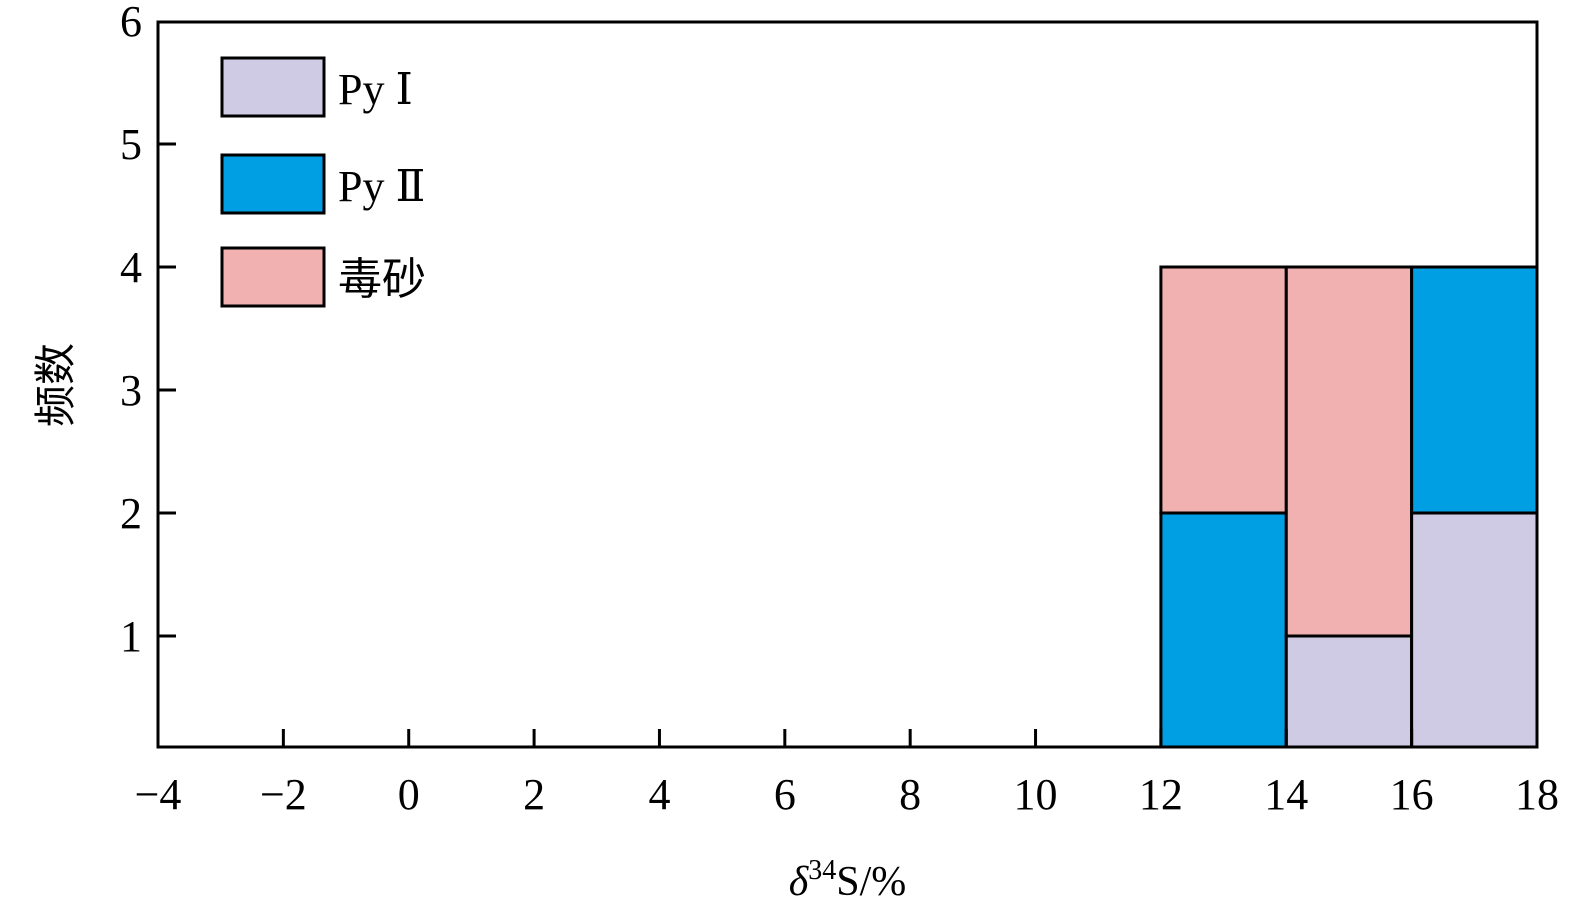 The image size is (1575, 917). Describe the element at coordinates (375, 89) in the screenshot. I see `legend-label-0: Py Ⅰ` at that location.